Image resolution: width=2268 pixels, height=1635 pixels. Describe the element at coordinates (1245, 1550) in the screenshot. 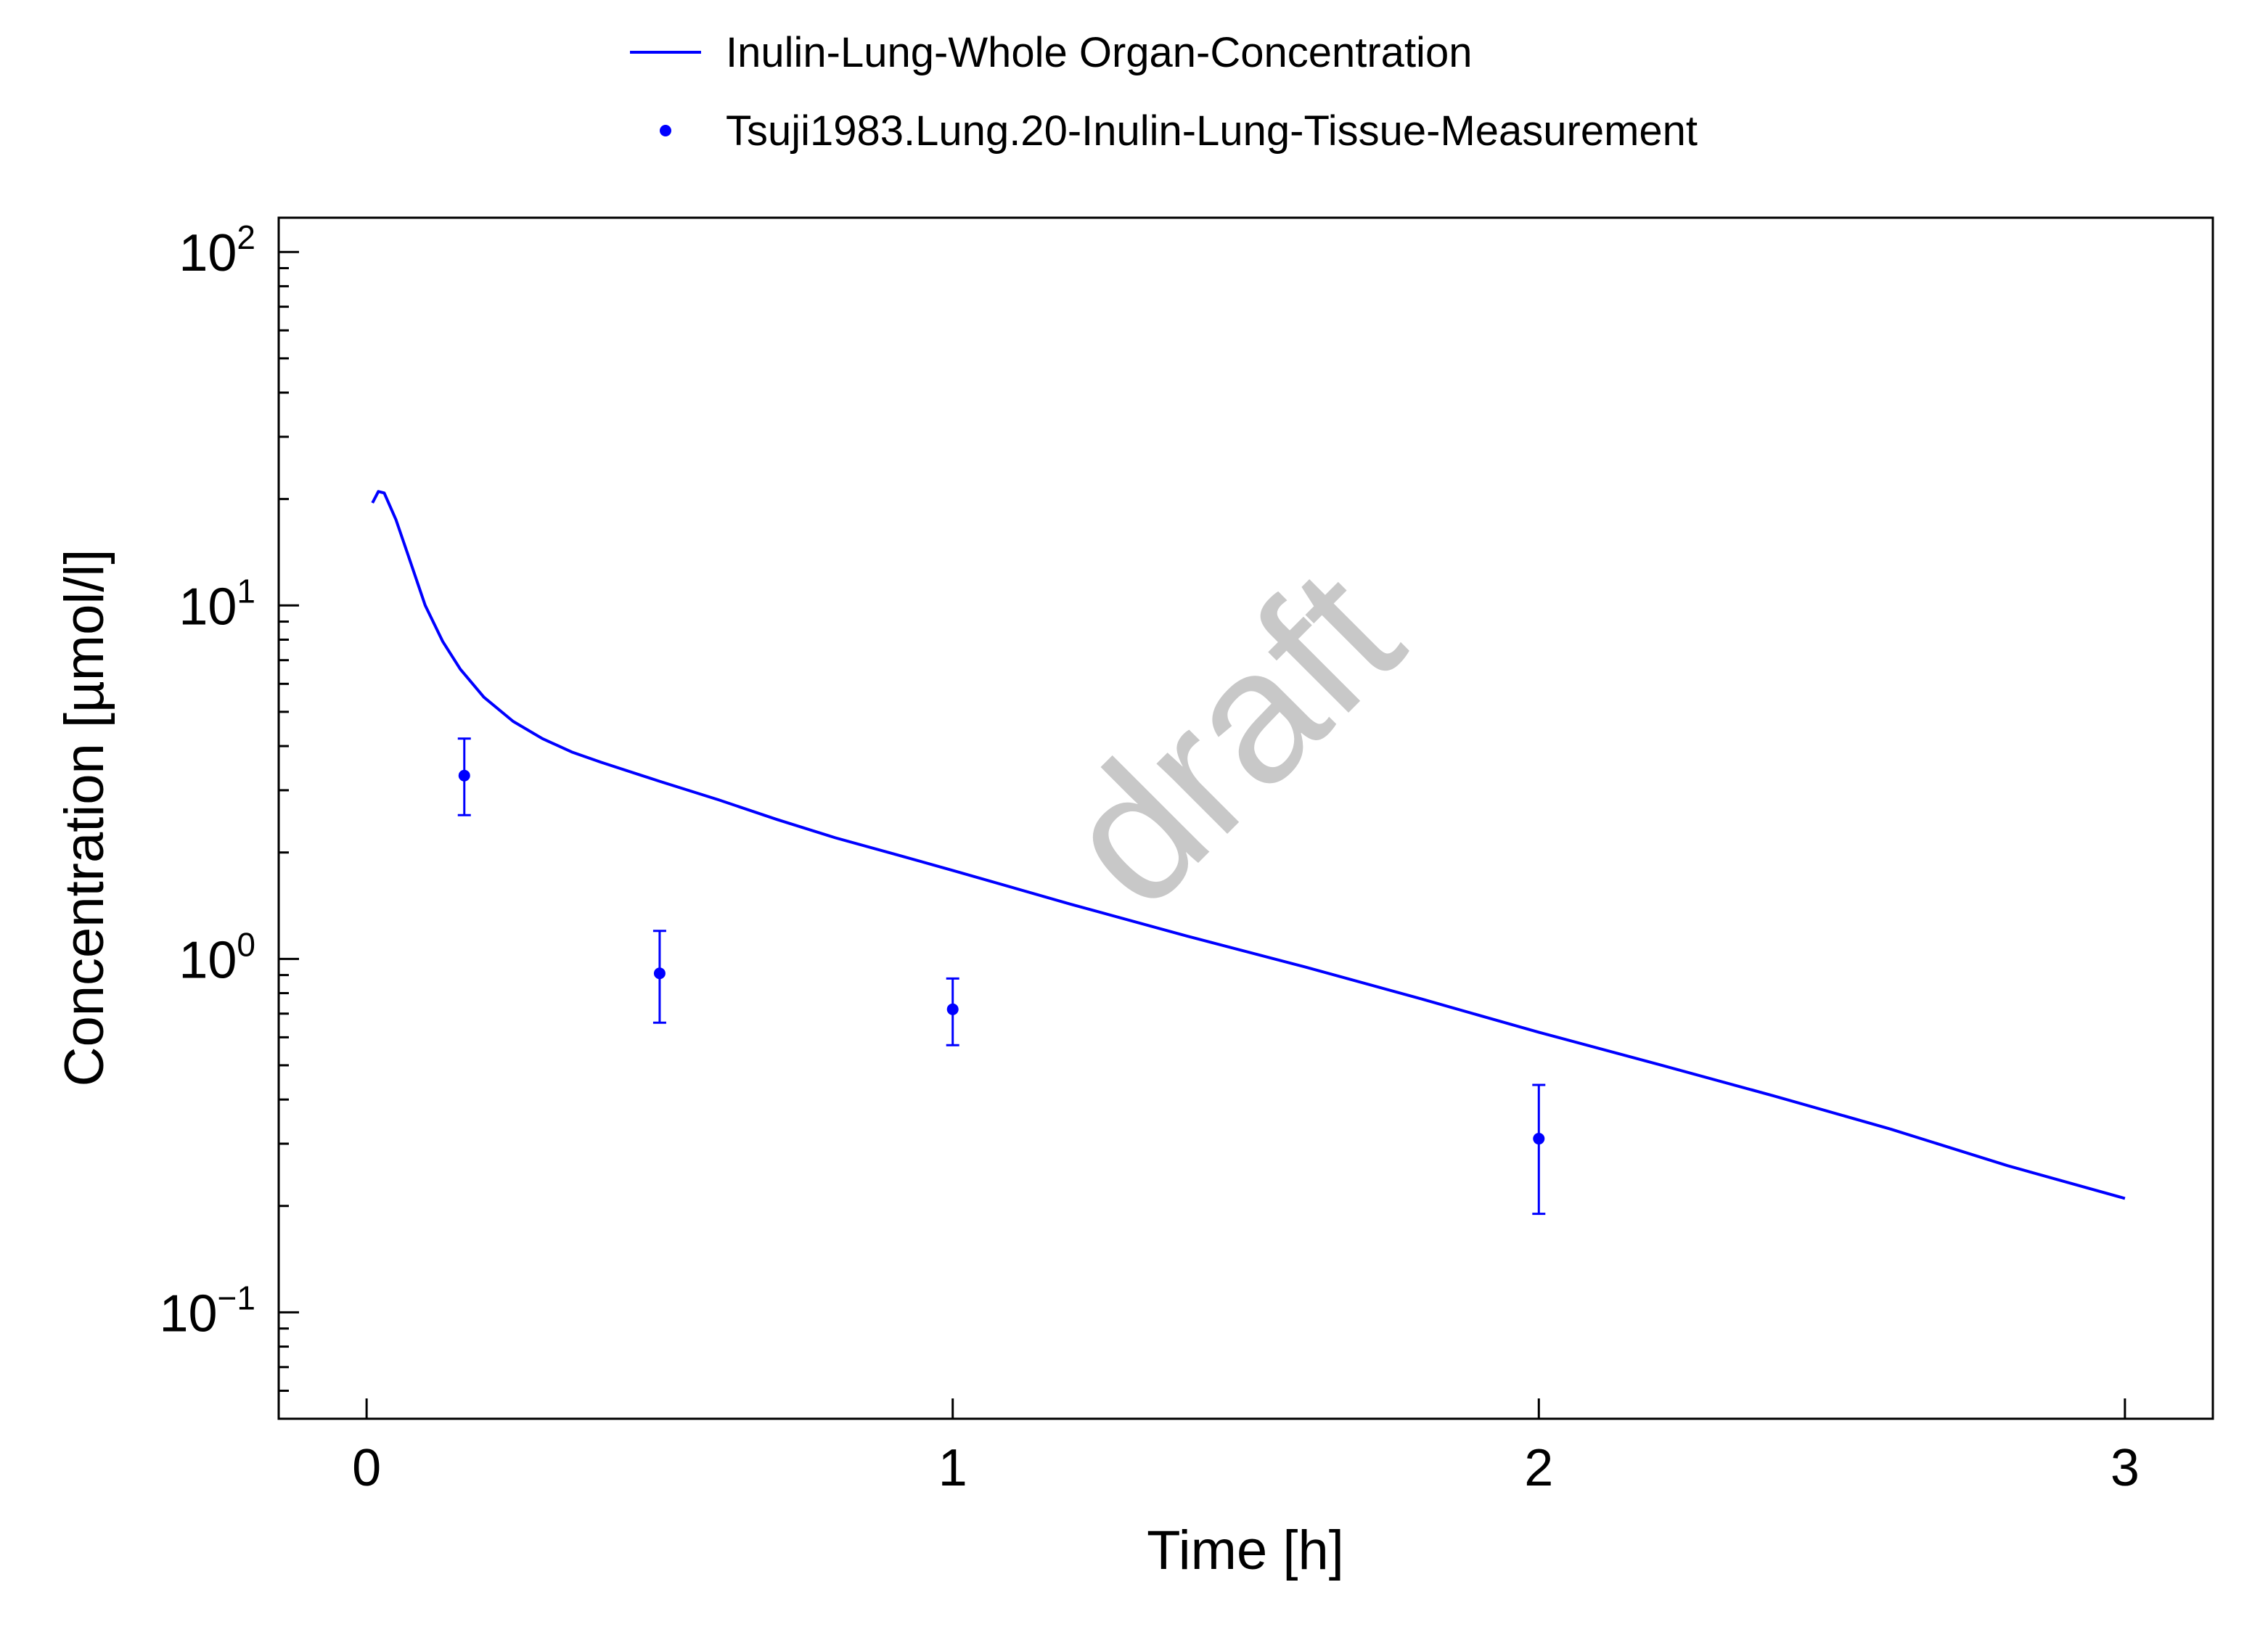

I see `x-axis-label: Time [h]` at that location.